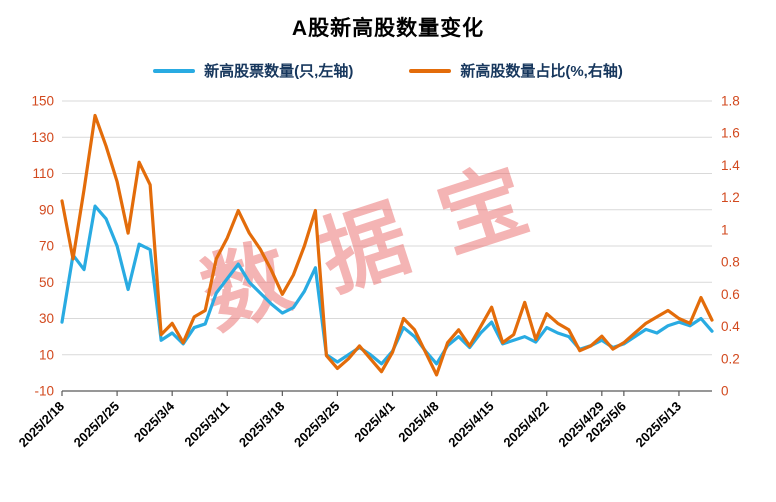 The height and width of the screenshot is (502, 776). I want to click on left-axis-tick-label: 90, so click(46, 209).